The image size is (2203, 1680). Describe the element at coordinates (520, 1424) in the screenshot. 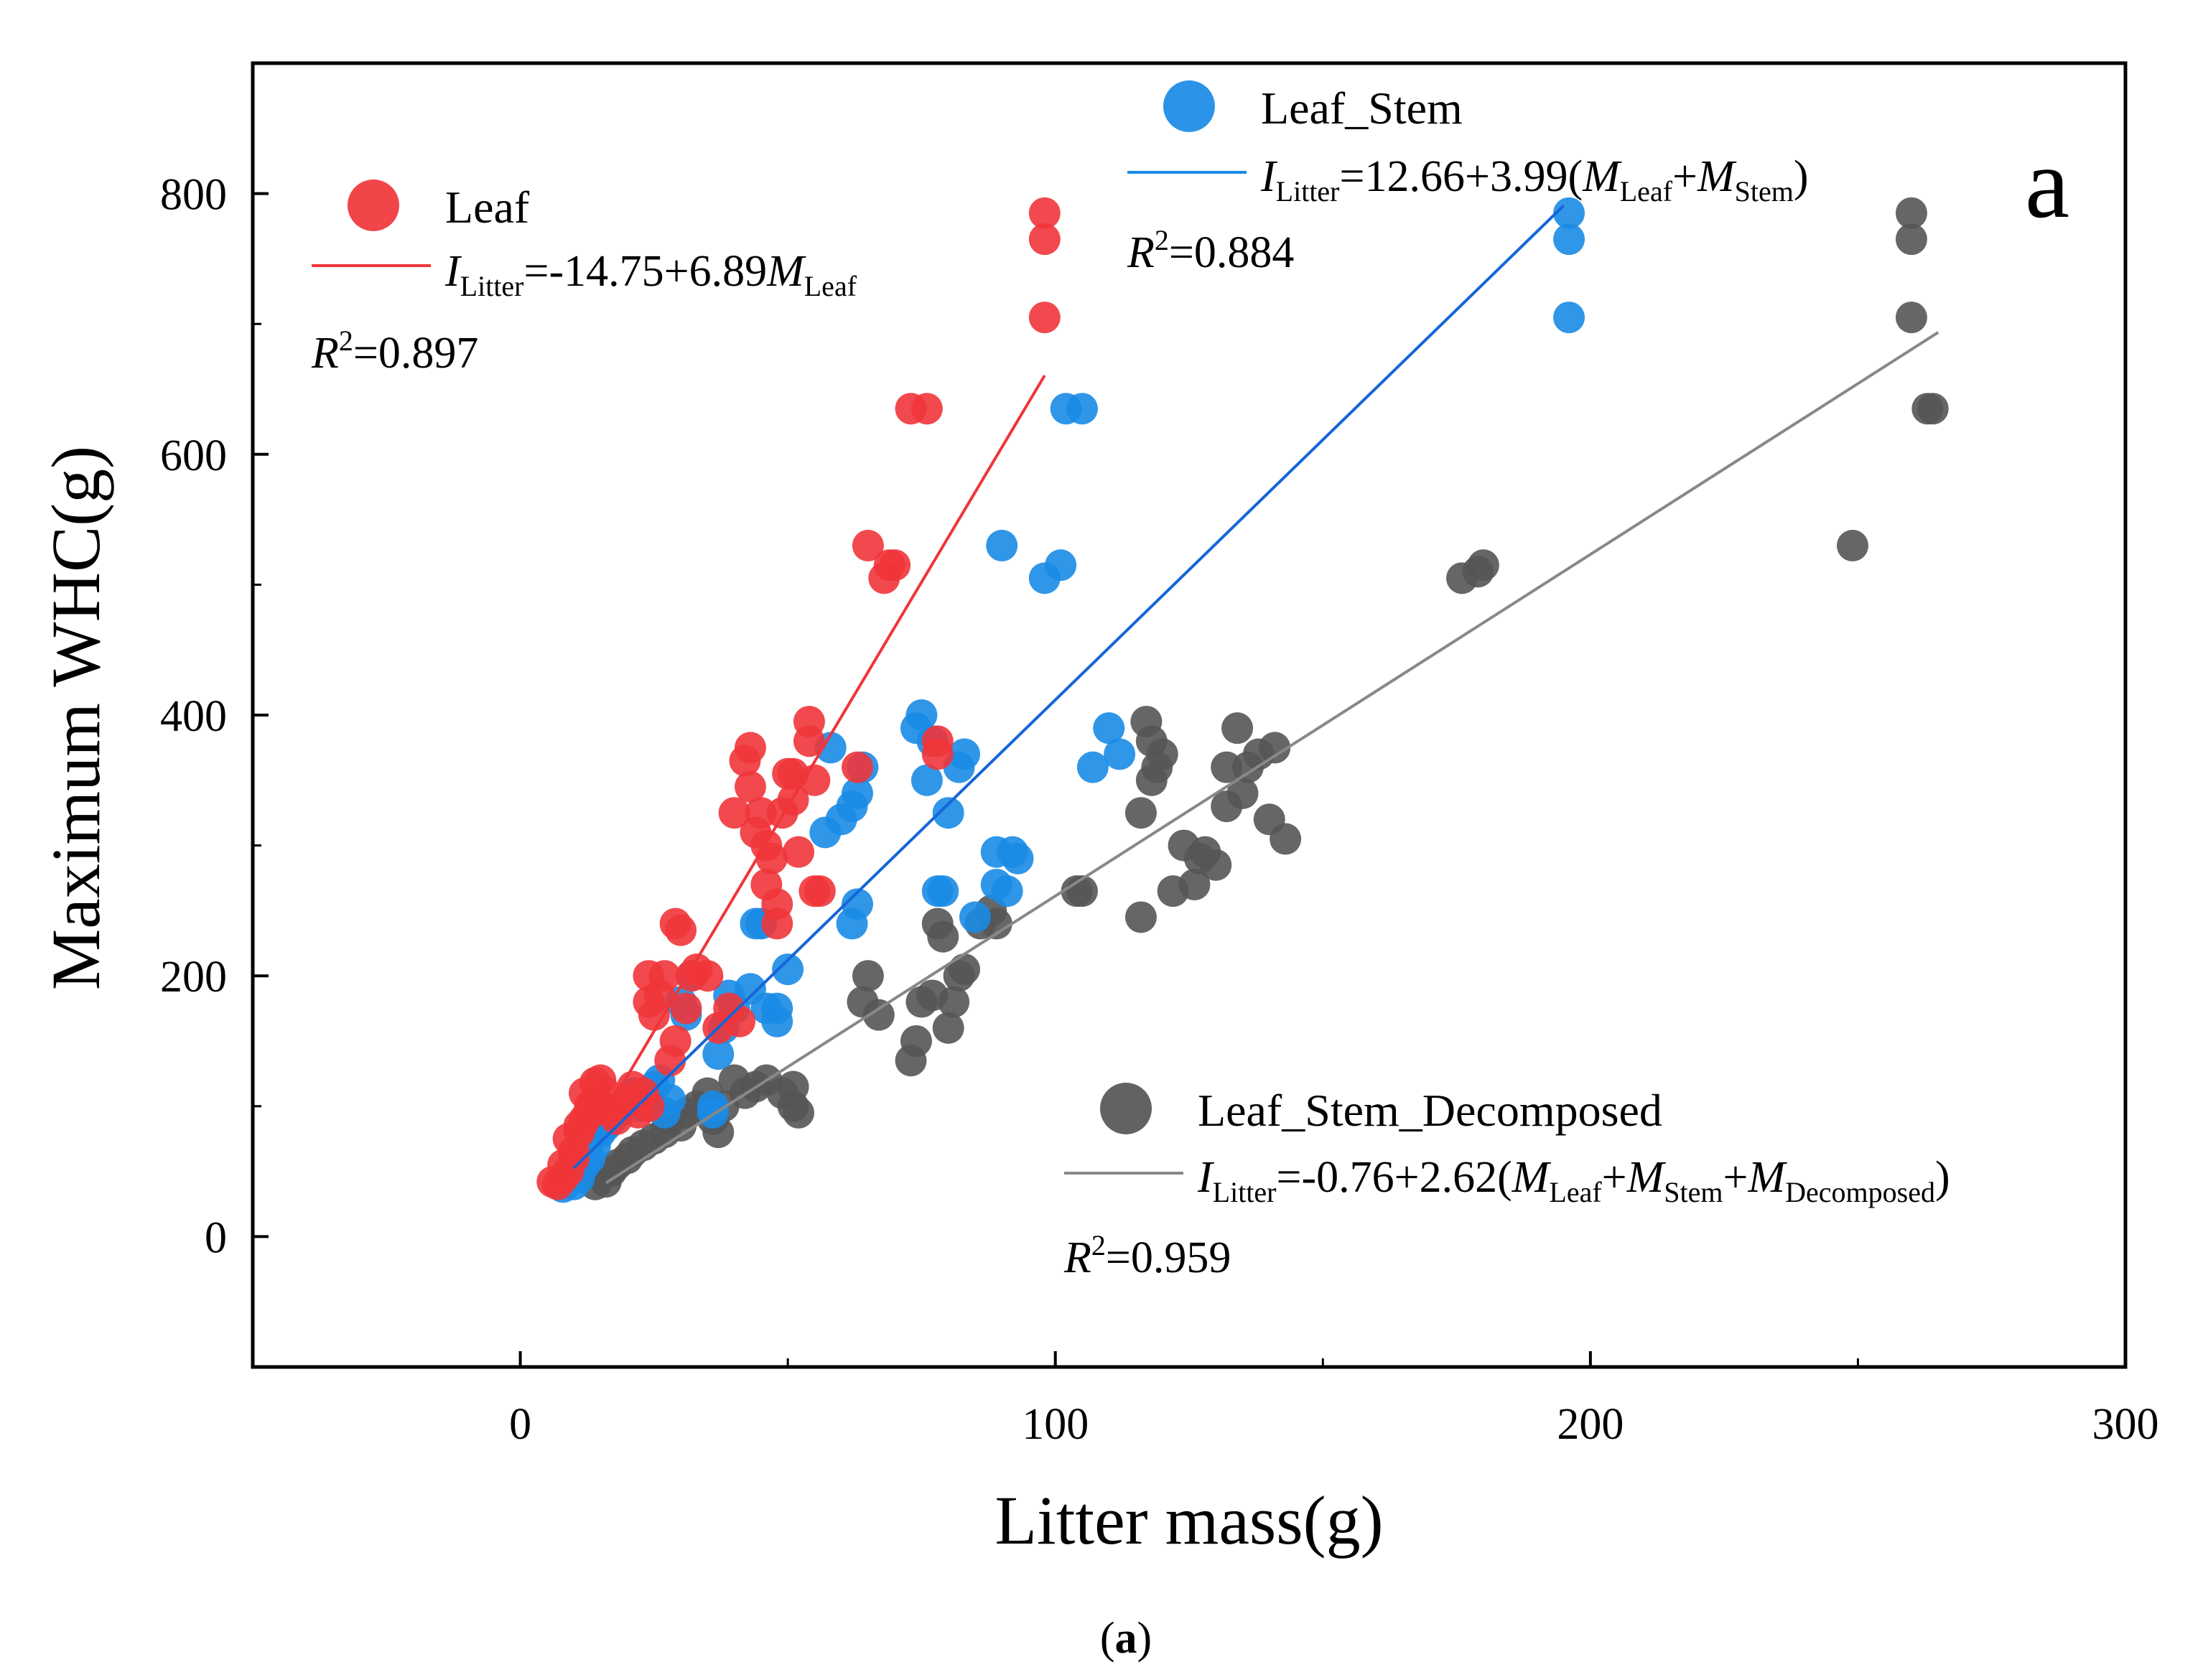

I see `x-tick-label: 0` at that location.